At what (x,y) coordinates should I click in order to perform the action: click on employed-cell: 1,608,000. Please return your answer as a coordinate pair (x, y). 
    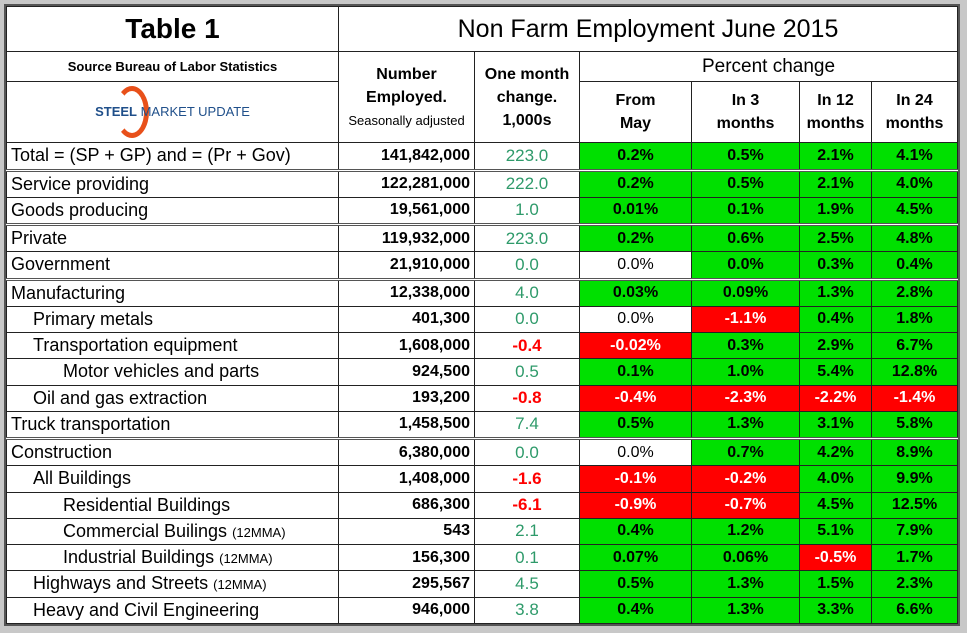
    Looking at the image, I should click on (406, 346).